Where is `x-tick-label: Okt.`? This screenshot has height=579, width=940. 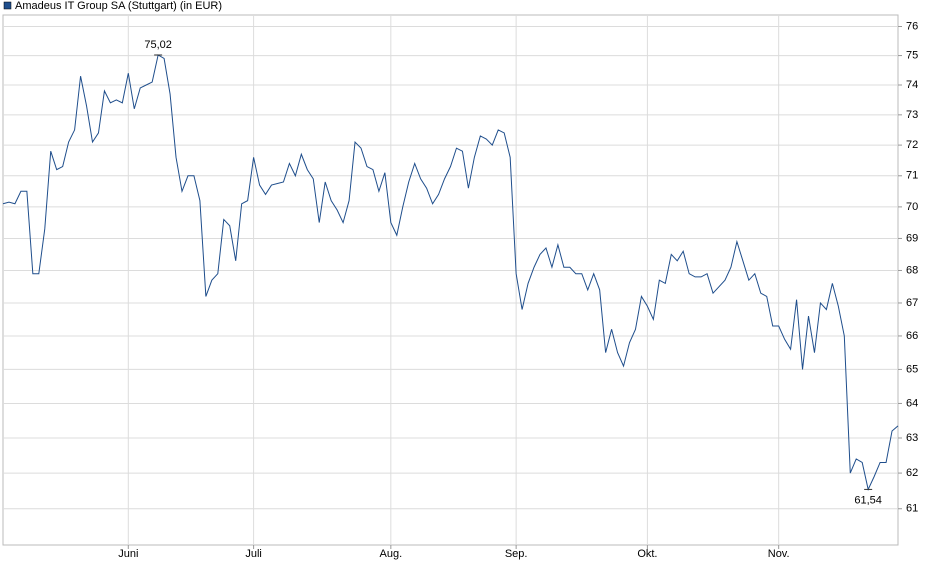 x-tick-label: Okt. is located at coordinates (647, 554).